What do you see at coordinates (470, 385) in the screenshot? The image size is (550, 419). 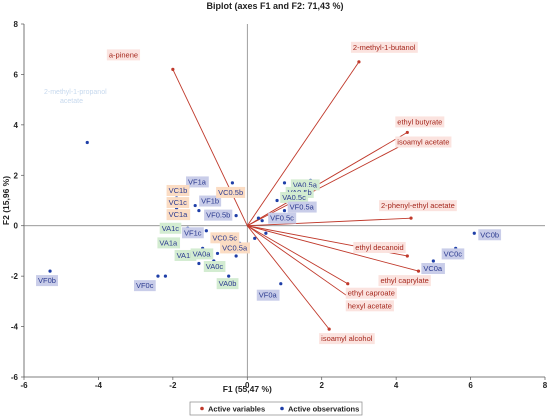 I see `x-tick-label: 6` at bounding box center [470, 385].